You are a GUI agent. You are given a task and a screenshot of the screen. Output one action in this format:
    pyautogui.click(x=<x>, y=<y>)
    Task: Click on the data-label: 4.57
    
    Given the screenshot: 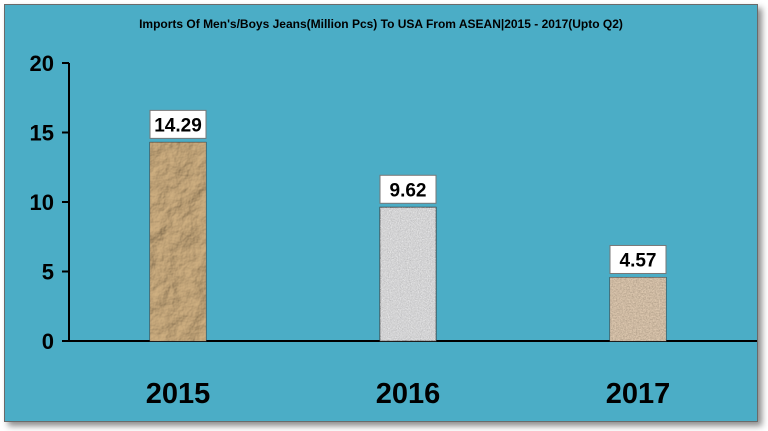 What is the action you would take?
    pyautogui.click(x=638, y=260)
    